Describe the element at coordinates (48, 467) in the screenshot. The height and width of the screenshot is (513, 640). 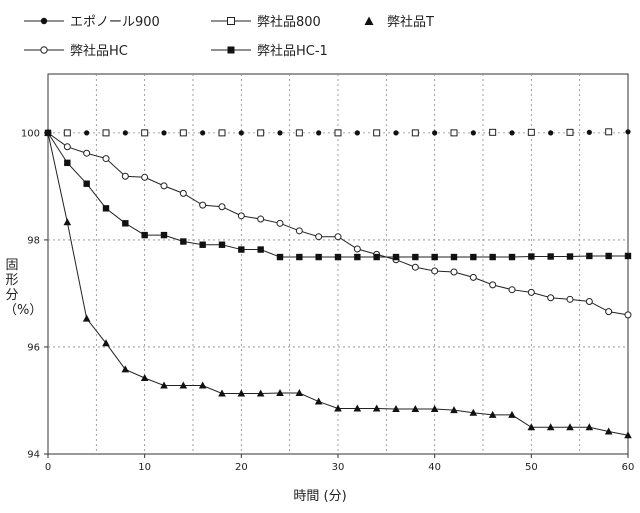
I see `x-tick-label: 0` at that location.